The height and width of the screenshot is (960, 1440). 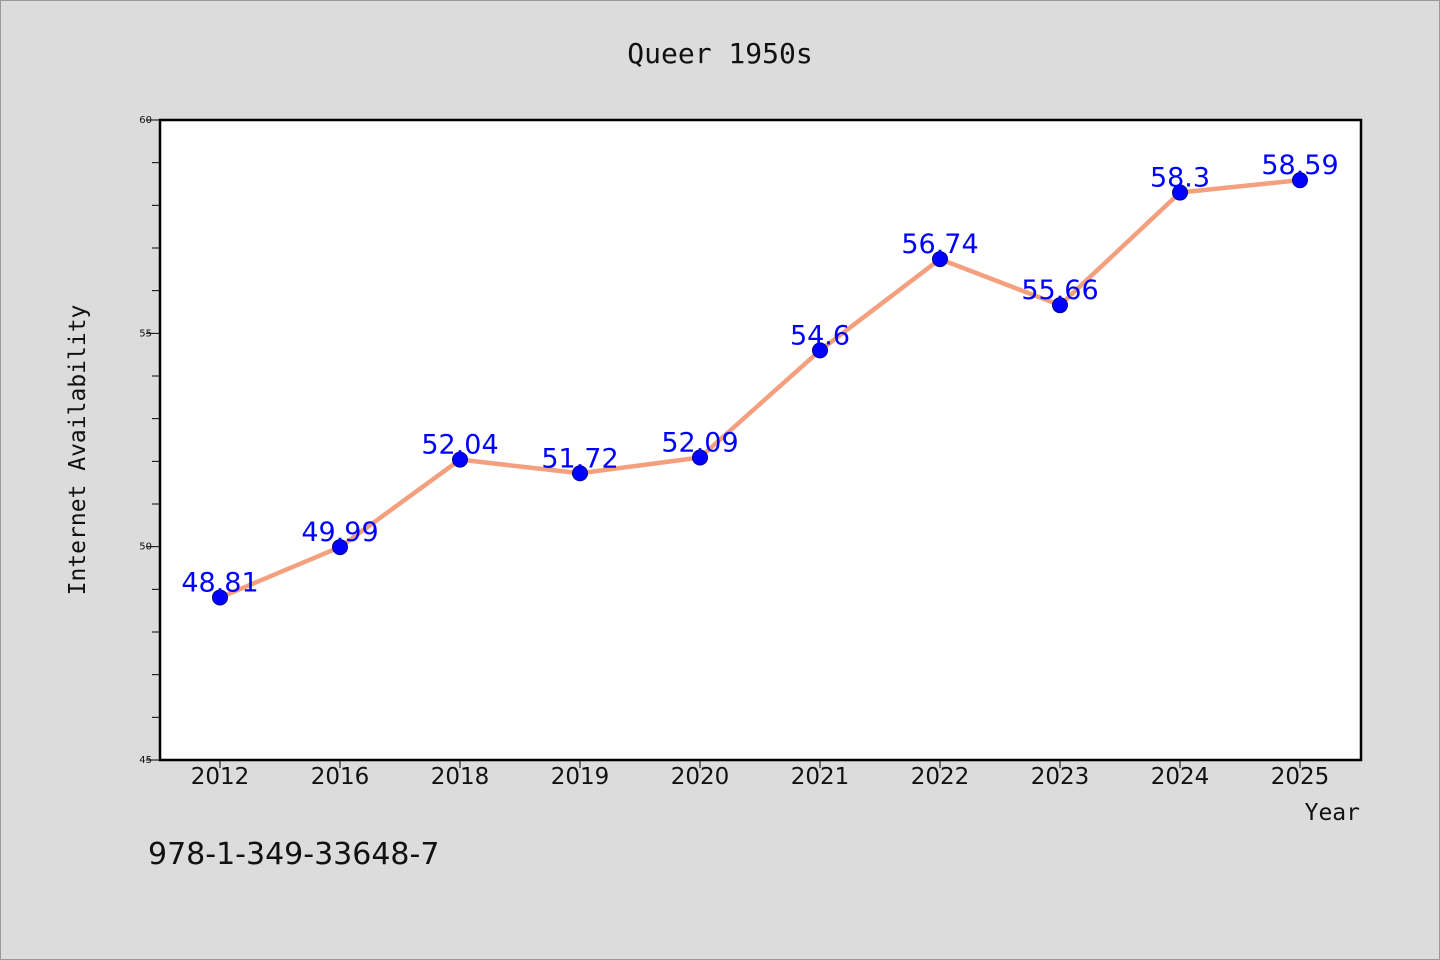 What do you see at coordinates (78, 450) in the screenshot?
I see `y-axis-label: Internet Availability` at bounding box center [78, 450].